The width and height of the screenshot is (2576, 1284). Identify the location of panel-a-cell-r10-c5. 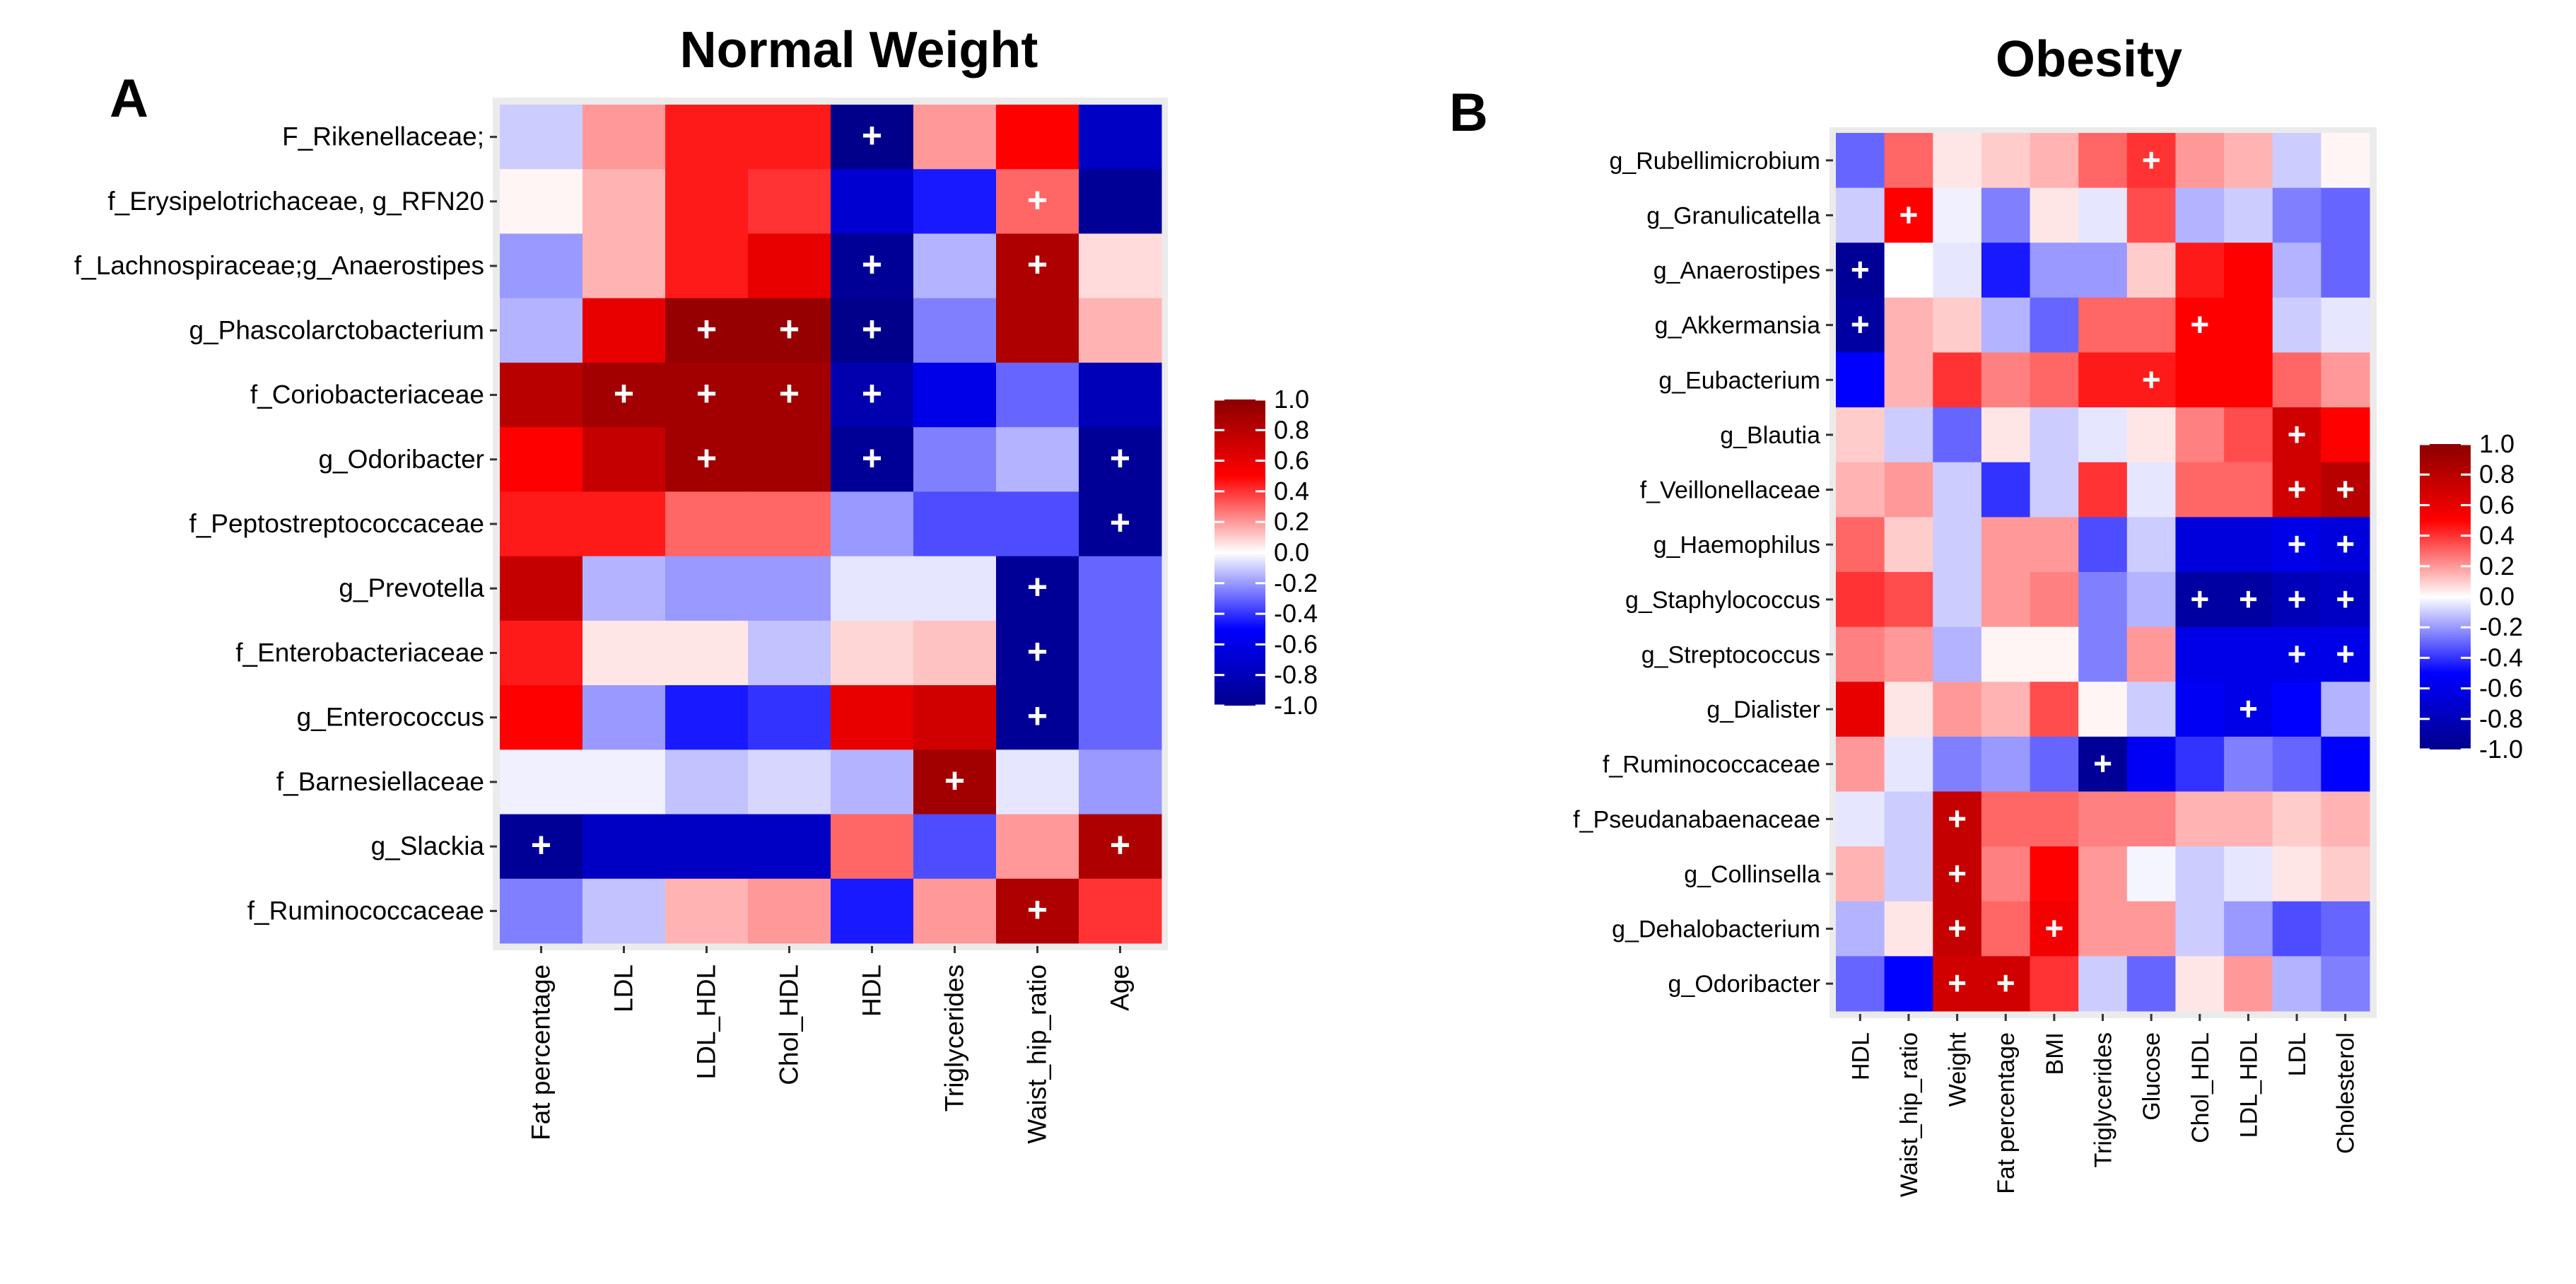
(955, 782).